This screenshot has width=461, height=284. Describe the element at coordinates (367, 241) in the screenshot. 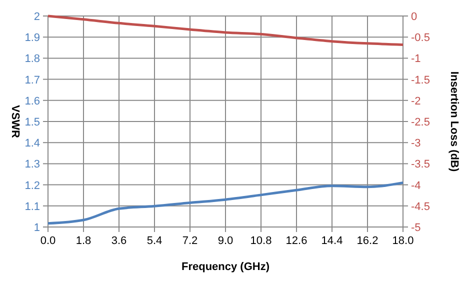

I see `x-tick-label: 16.2` at that location.